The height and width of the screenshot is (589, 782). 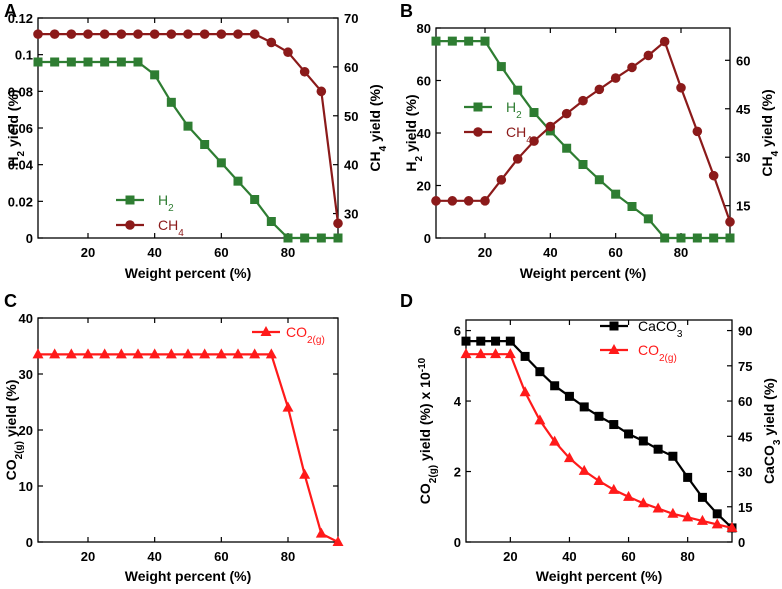 What do you see at coordinates (458, 401) in the screenshot?
I see `y-tick-label: 4` at bounding box center [458, 401].